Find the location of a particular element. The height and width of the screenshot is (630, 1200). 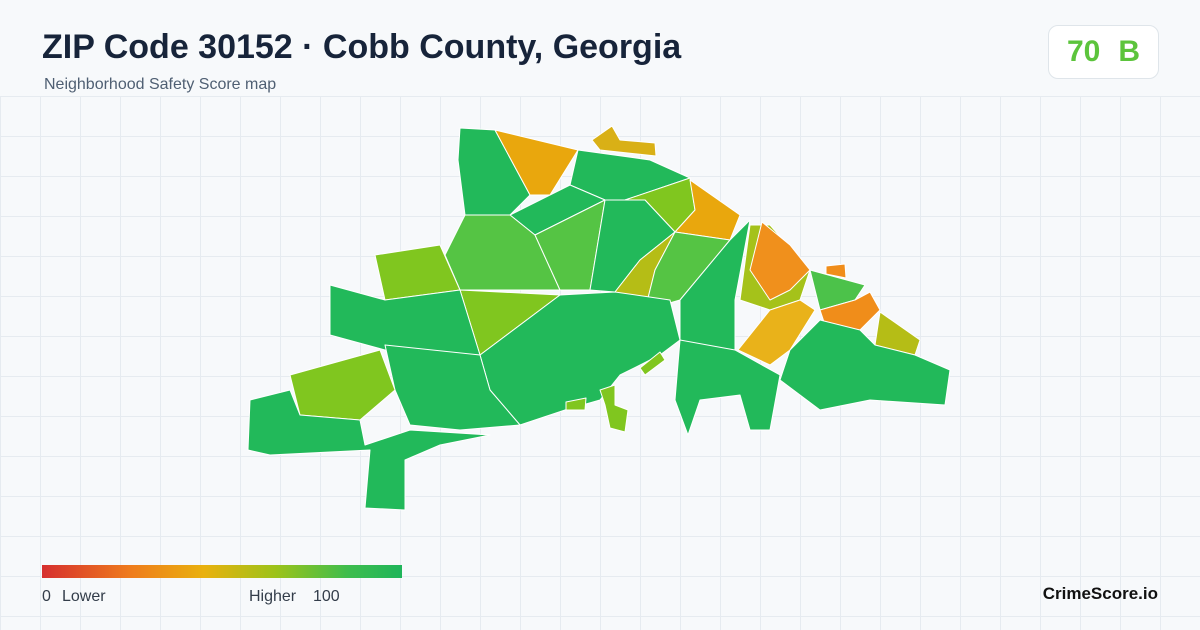

score-value: 70 is located at coordinates (1083, 51).